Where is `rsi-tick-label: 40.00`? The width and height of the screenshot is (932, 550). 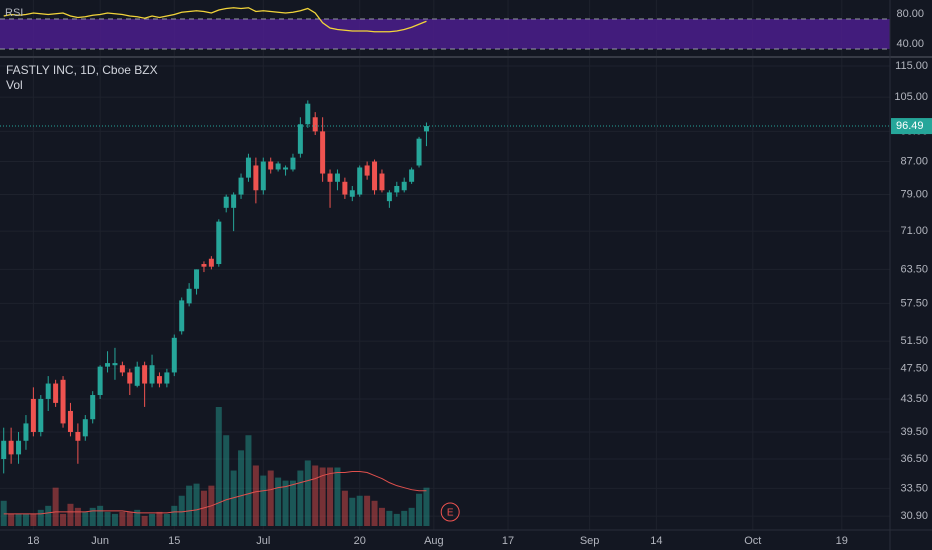
rsi-tick-label: 40.00 is located at coordinates (910, 44).